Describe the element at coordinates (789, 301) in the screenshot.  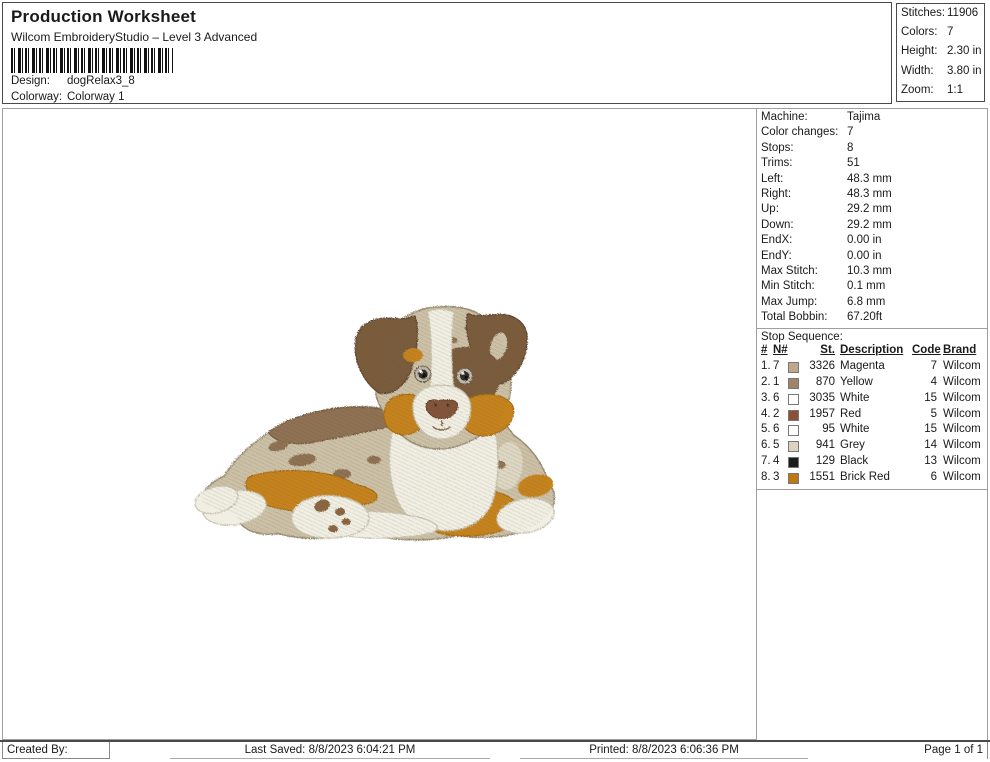
I see `machine-param-label: Max Jump:` at that location.